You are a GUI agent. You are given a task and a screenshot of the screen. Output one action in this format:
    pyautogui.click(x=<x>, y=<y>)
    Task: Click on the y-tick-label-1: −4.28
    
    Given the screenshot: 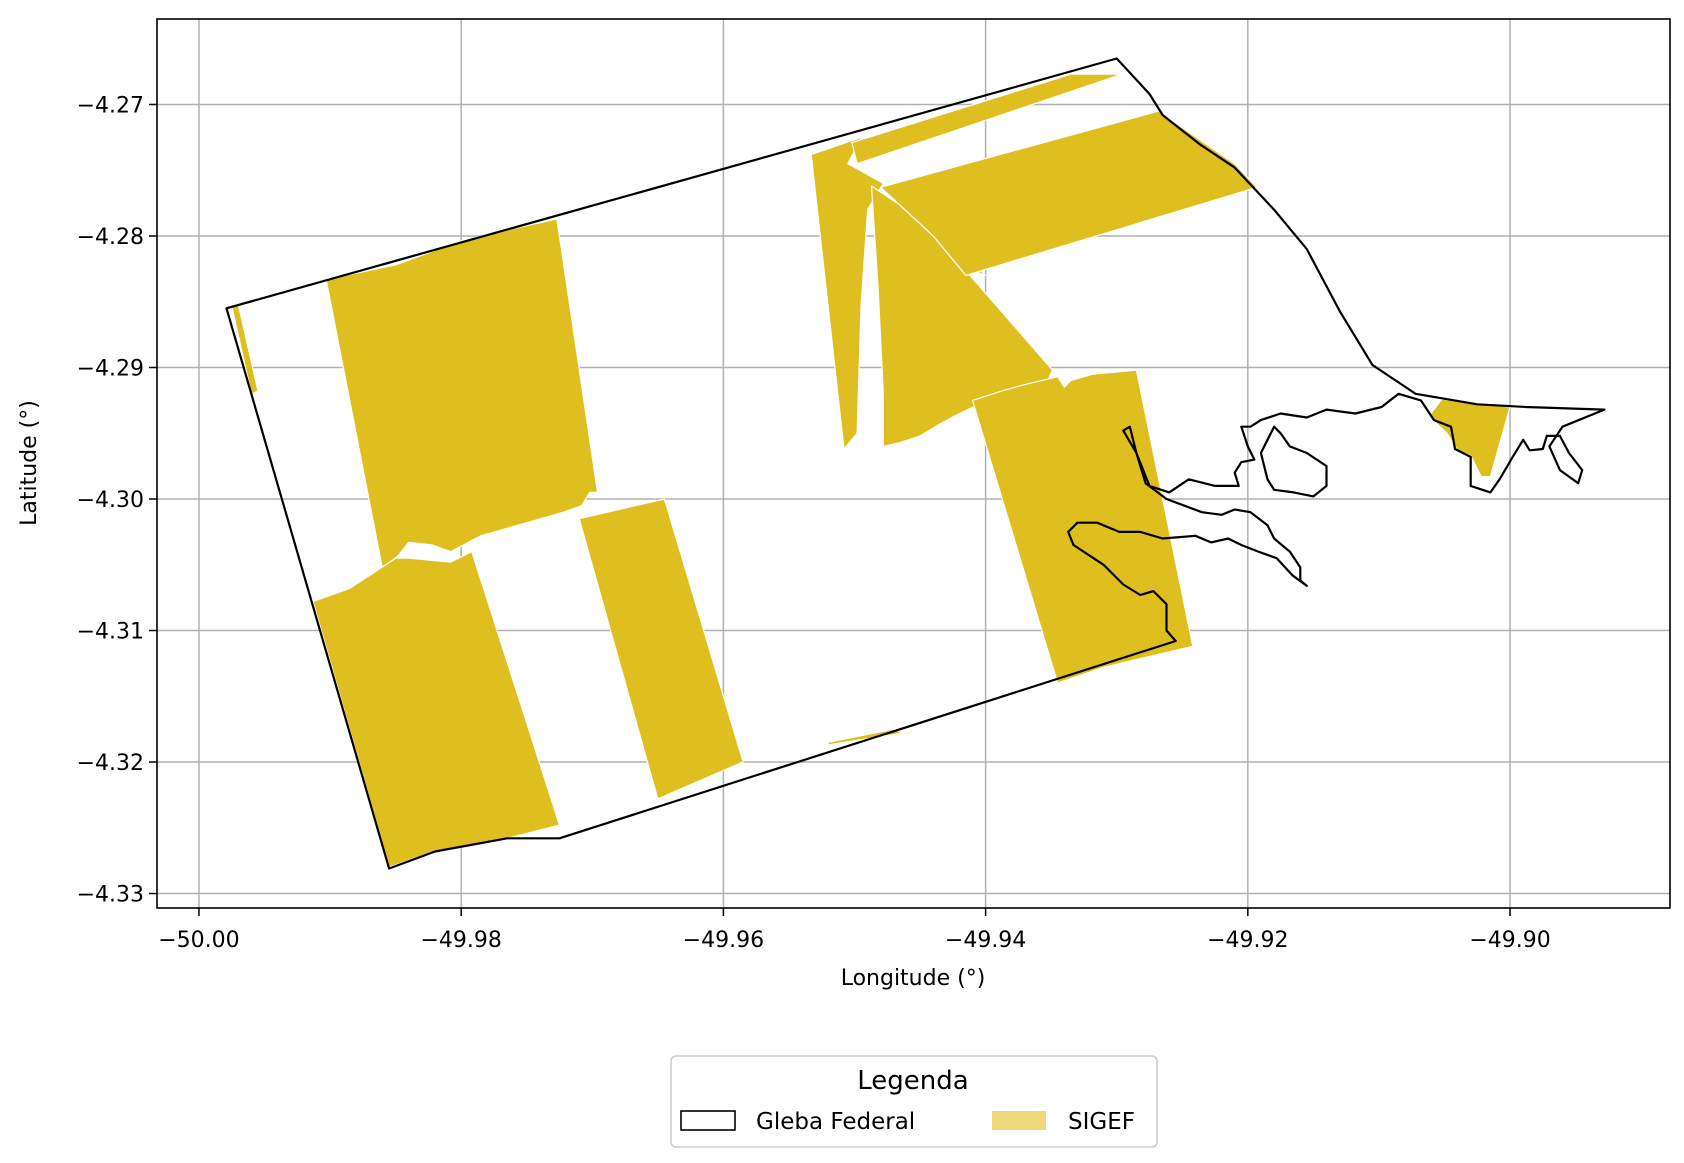 What is the action you would take?
    pyautogui.click(x=110, y=237)
    